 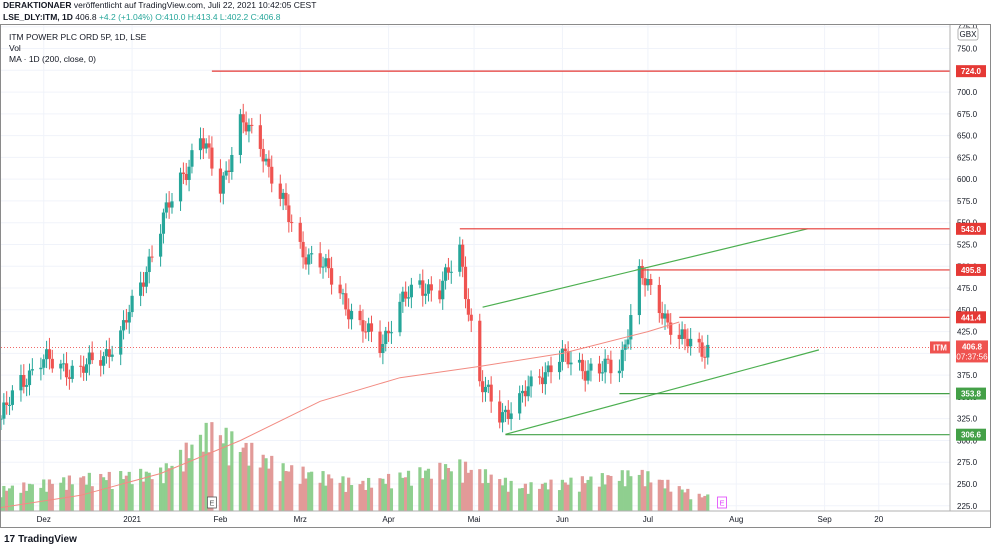 What do you see at coordinates (40, 539) in the screenshot?
I see `tradingview-logo: 17 TradingView` at bounding box center [40, 539].